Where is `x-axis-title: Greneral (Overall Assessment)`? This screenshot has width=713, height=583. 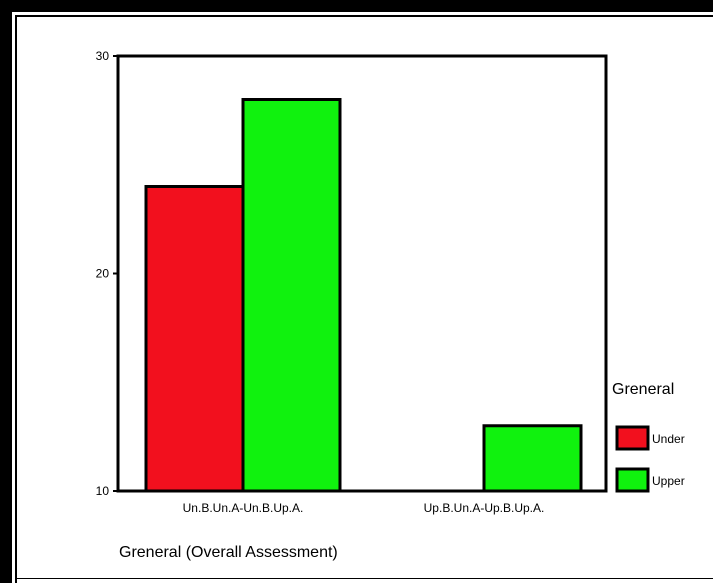 x-axis-title: Greneral (Overall Assessment) is located at coordinates (228, 552).